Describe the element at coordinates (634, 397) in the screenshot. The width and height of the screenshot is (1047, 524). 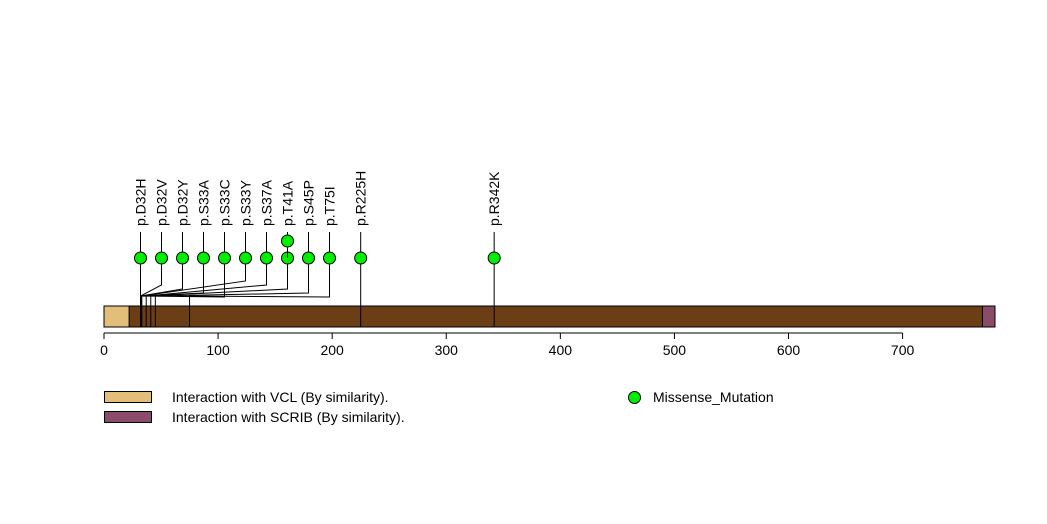
I see `legend-dot-missense` at that location.